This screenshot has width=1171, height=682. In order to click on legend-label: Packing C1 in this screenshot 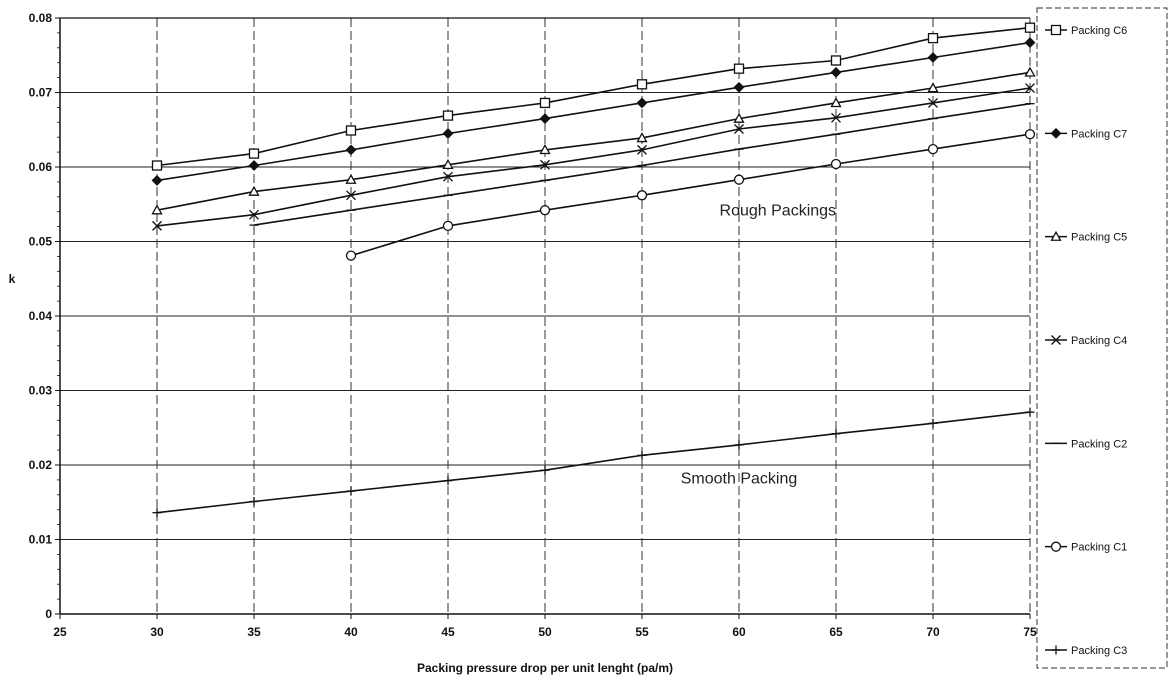, I will do `click(1099, 548)`.